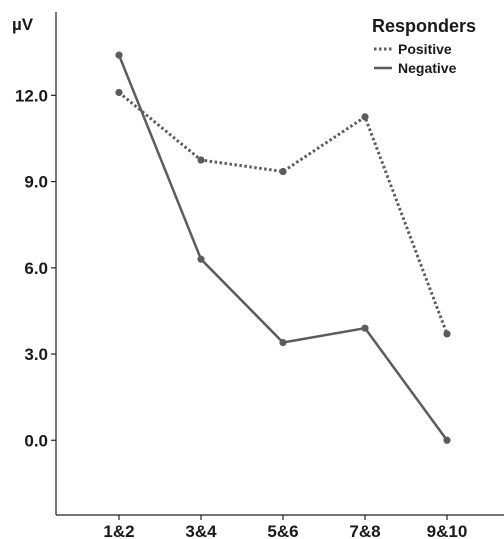  What do you see at coordinates (36, 440) in the screenshot?
I see `y-tick-label: 0.0` at bounding box center [36, 440].